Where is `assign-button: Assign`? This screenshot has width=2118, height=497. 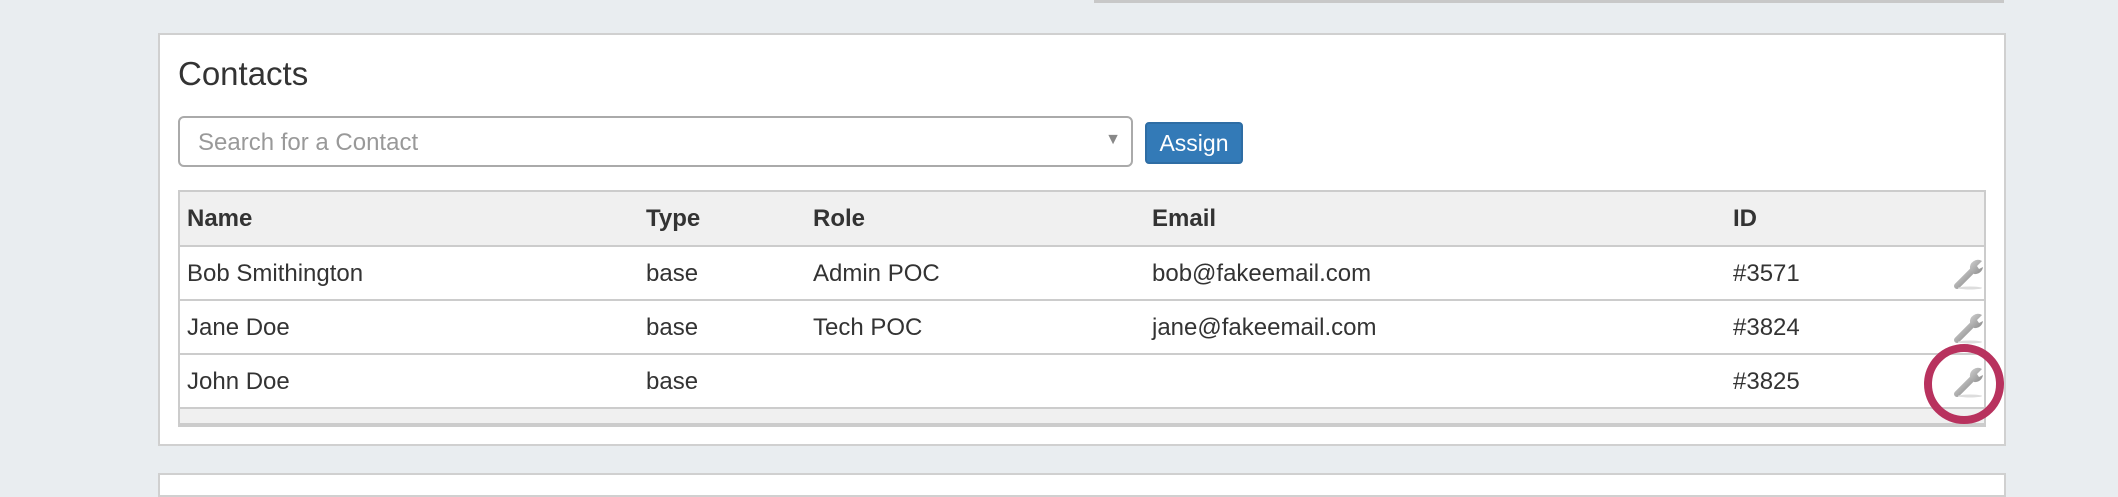 assign-button: Assign is located at coordinates (1194, 143).